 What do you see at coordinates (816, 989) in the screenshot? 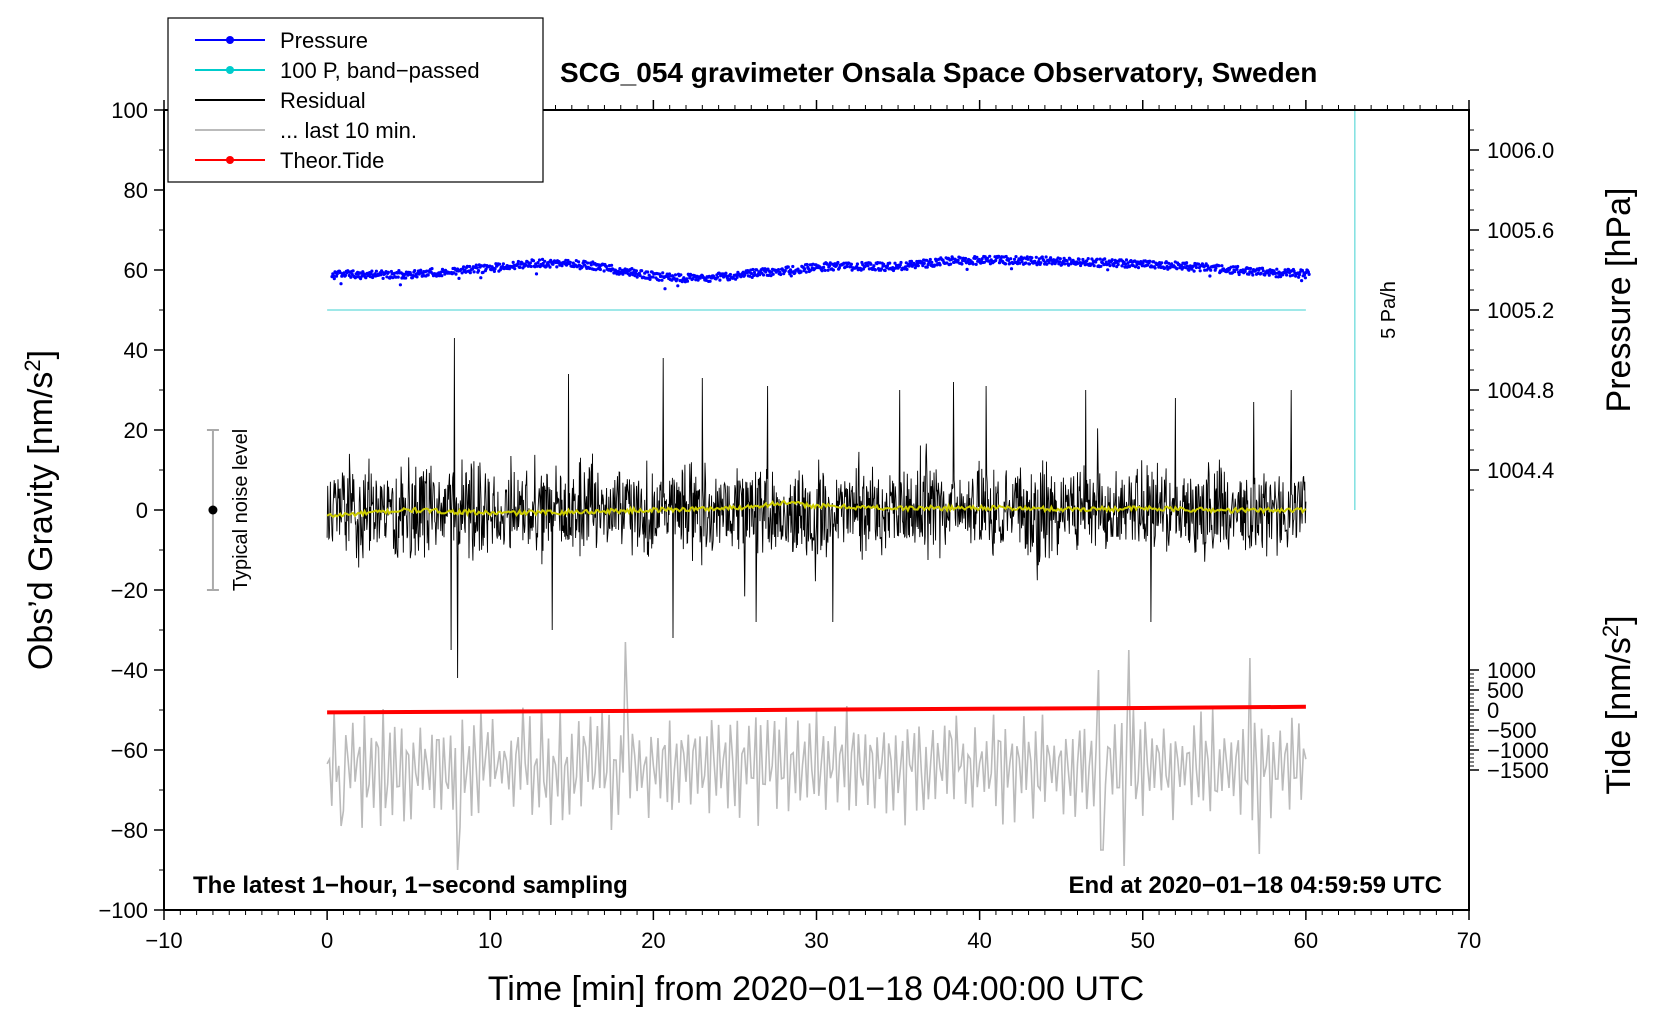
I see `x-axis-title: Time [min] from 2020−01−18 04:00:00 UTC` at bounding box center [816, 989].